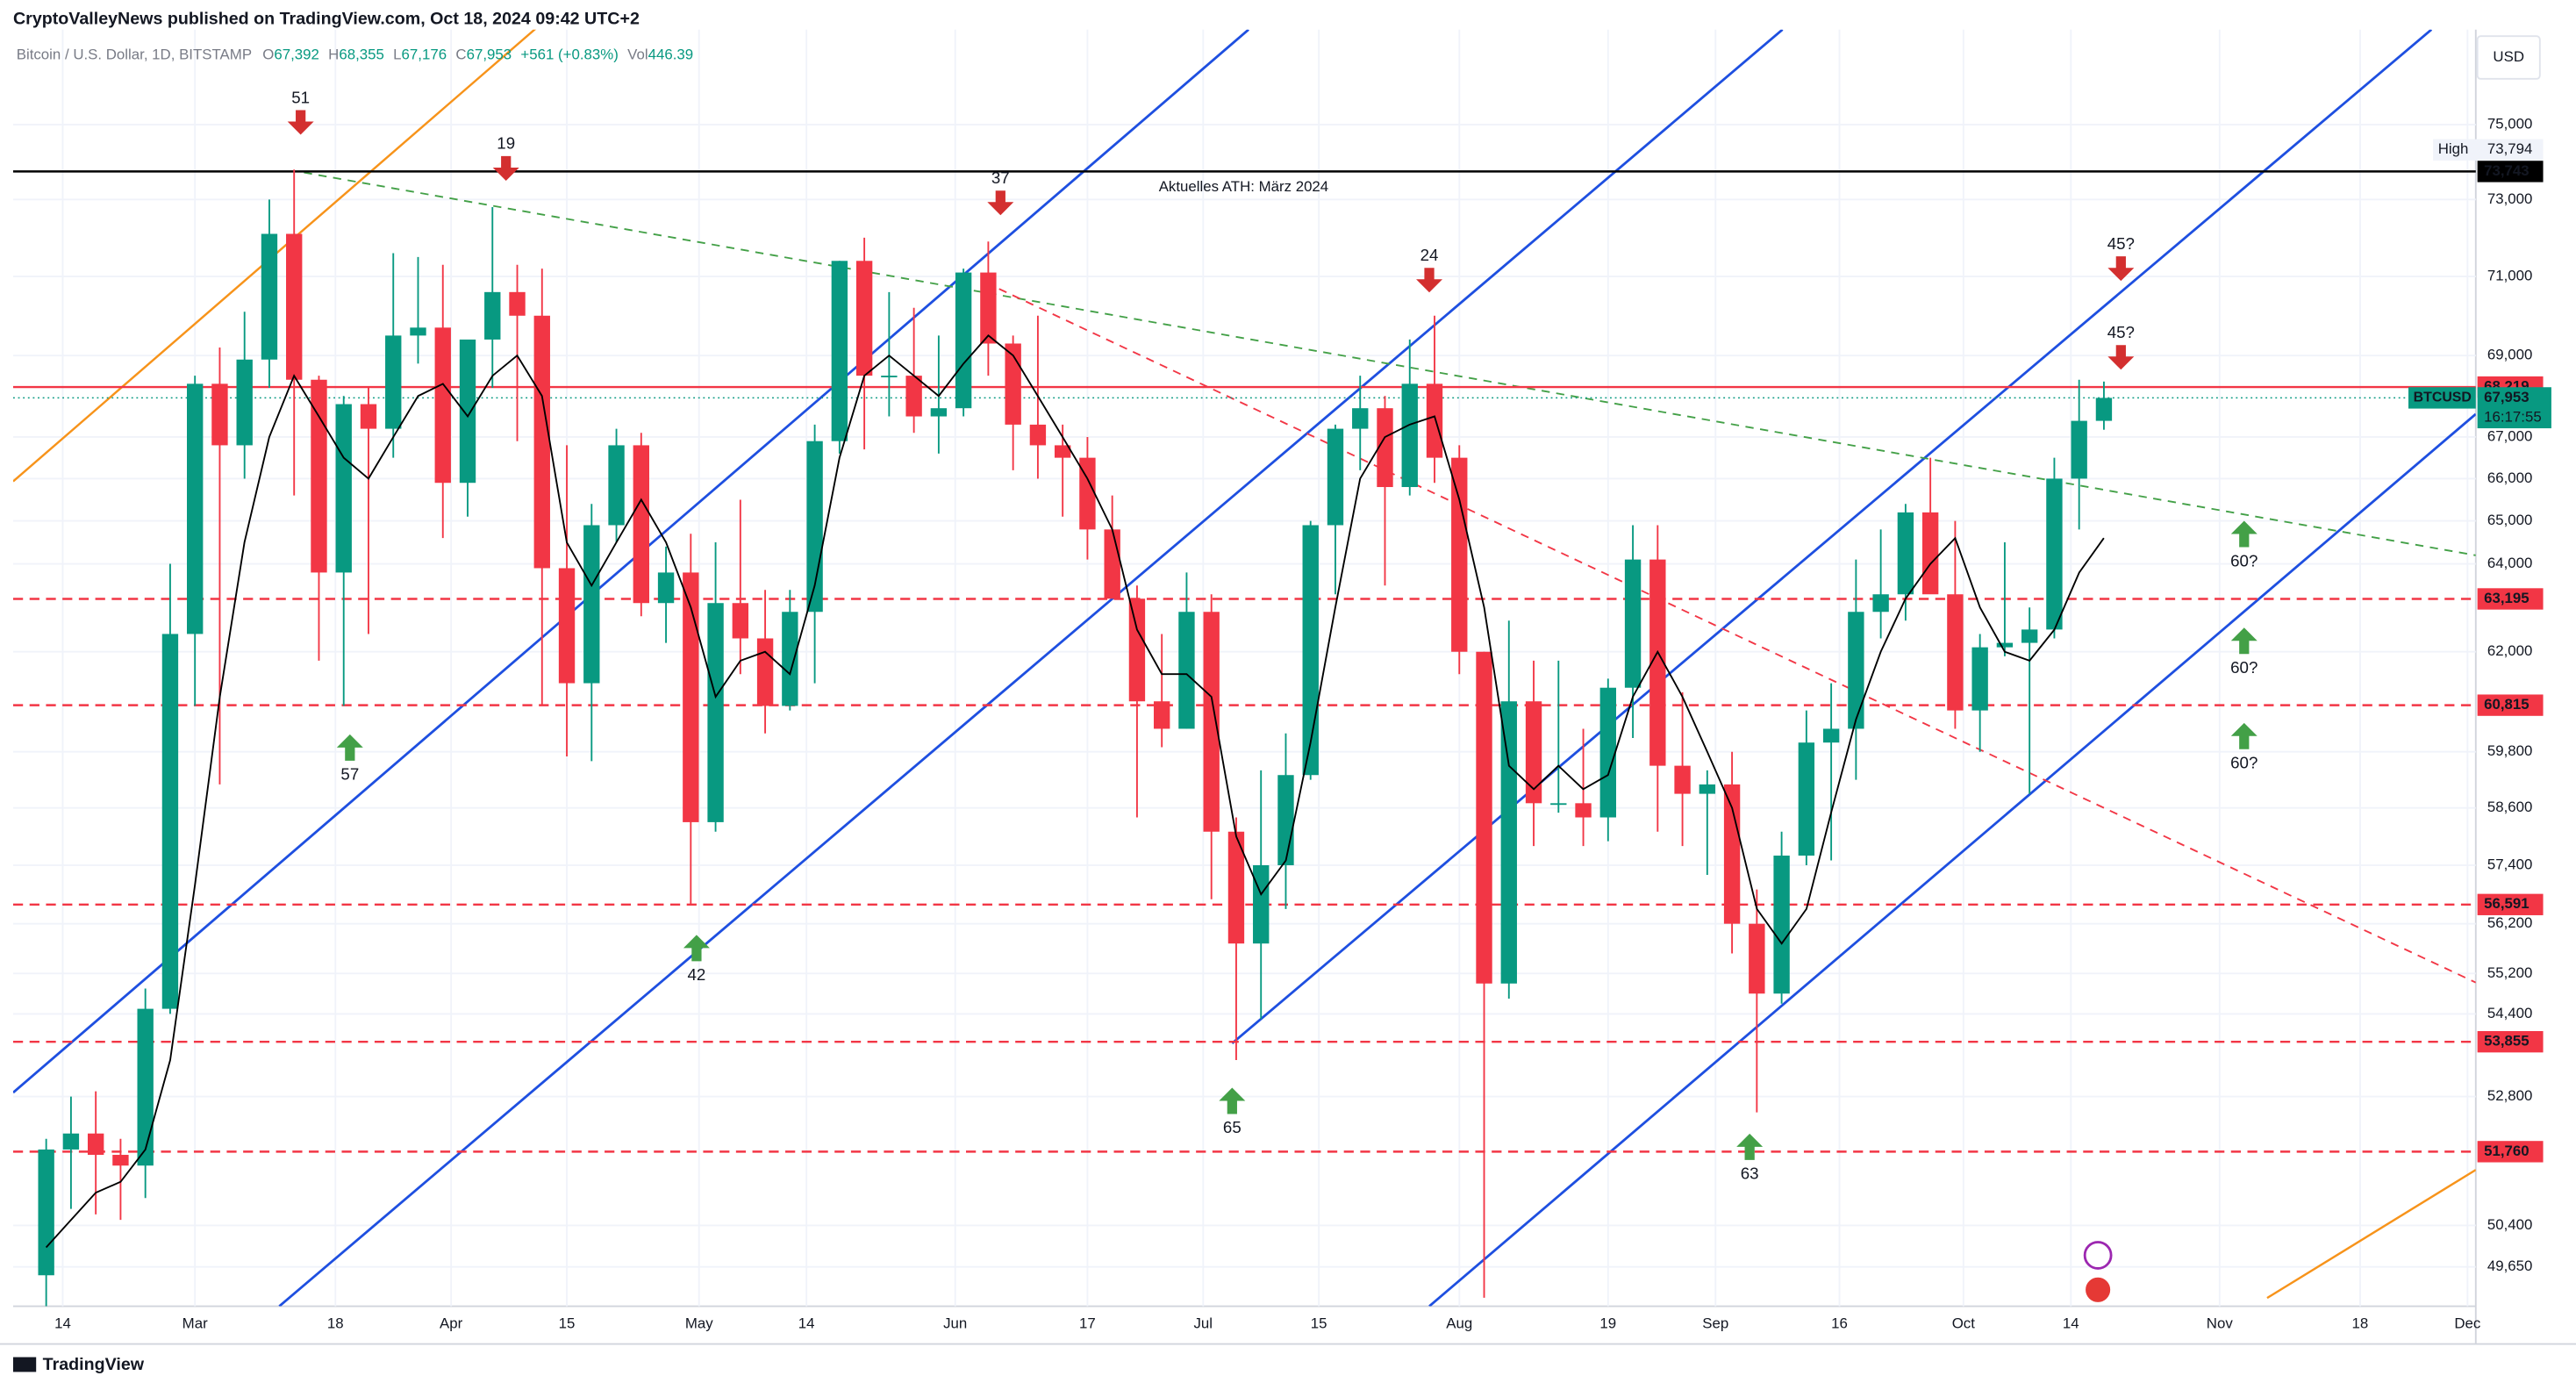 The image size is (2576, 1390). What do you see at coordinates (2360, 1323) in the screenshot?
I see `x-tick-label: 18` at bounding box center [2360, 1323].